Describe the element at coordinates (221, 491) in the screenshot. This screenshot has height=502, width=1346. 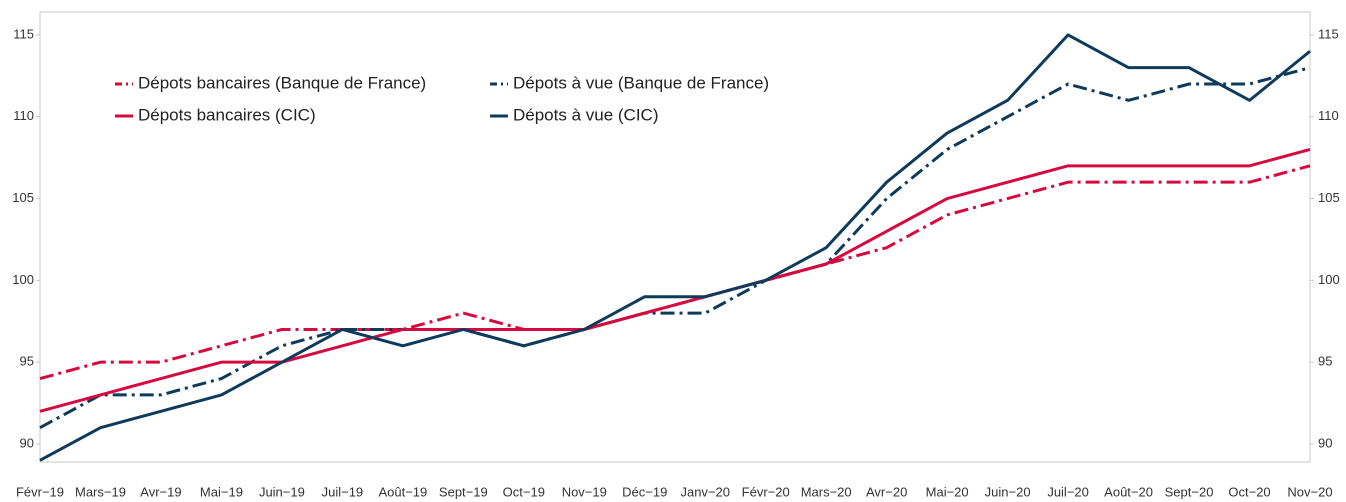
I see `x-tick-label: Mai−19` at that location.